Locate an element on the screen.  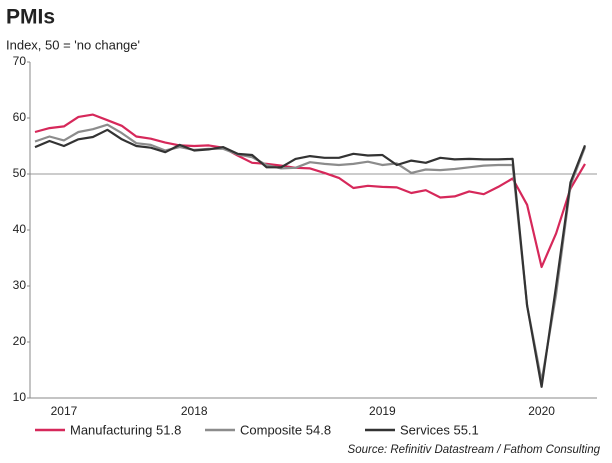
x-tick-label: 2019 is located at coordinates (382, 411).